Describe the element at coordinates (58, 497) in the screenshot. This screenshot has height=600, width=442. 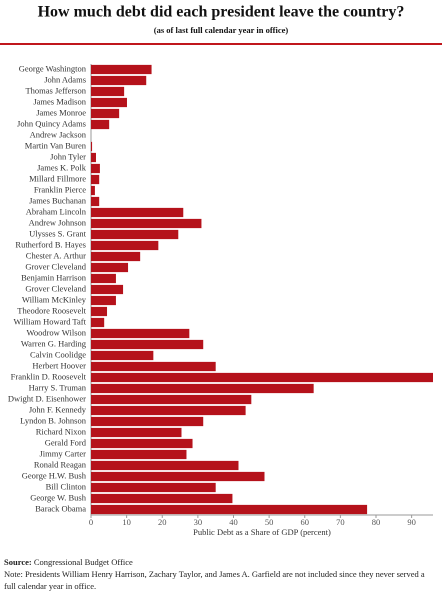
I see `y-tick-label: George W. Bush` at that location.